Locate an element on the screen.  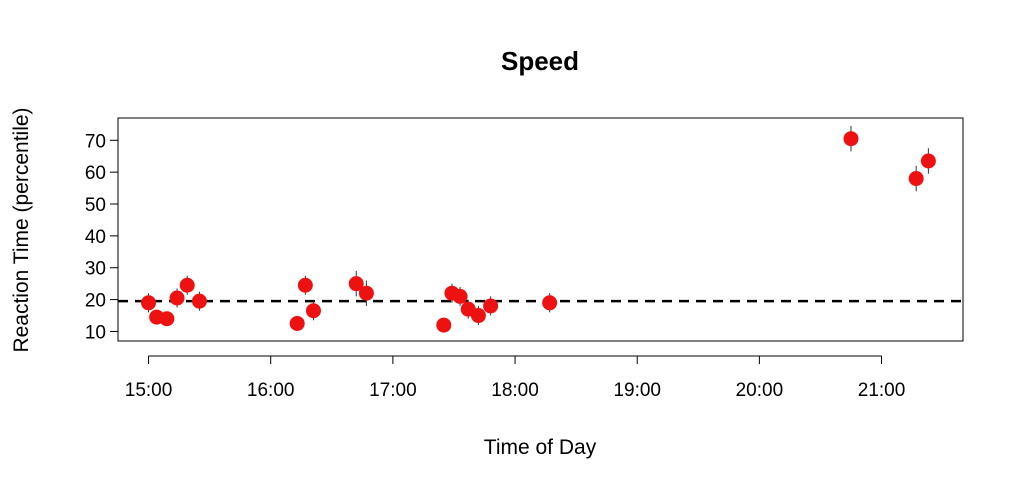
x-tick-label: 19:00 is located at coordinates (637, 390).